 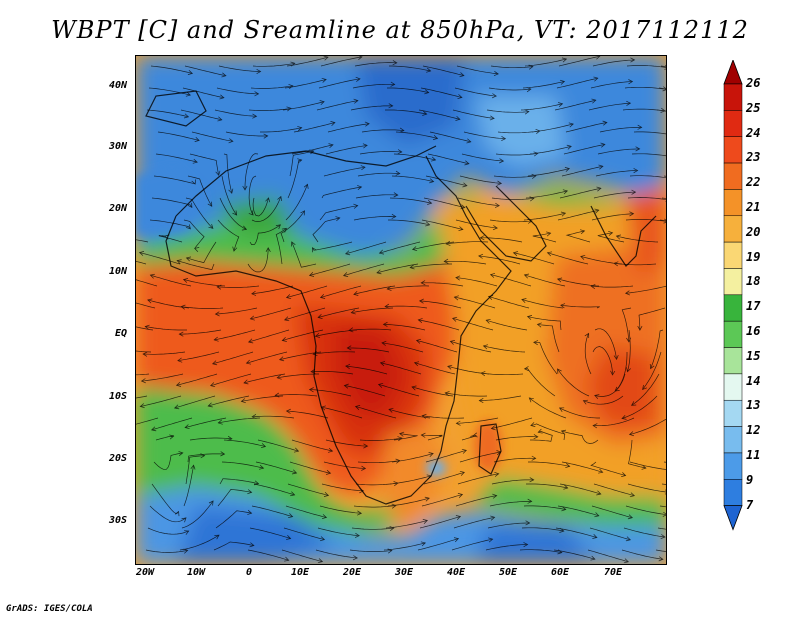 What do you see at coordinates (750, 504) in the screenshot?
I see `colorbar-label: 7` at bounding box center [750, 504].